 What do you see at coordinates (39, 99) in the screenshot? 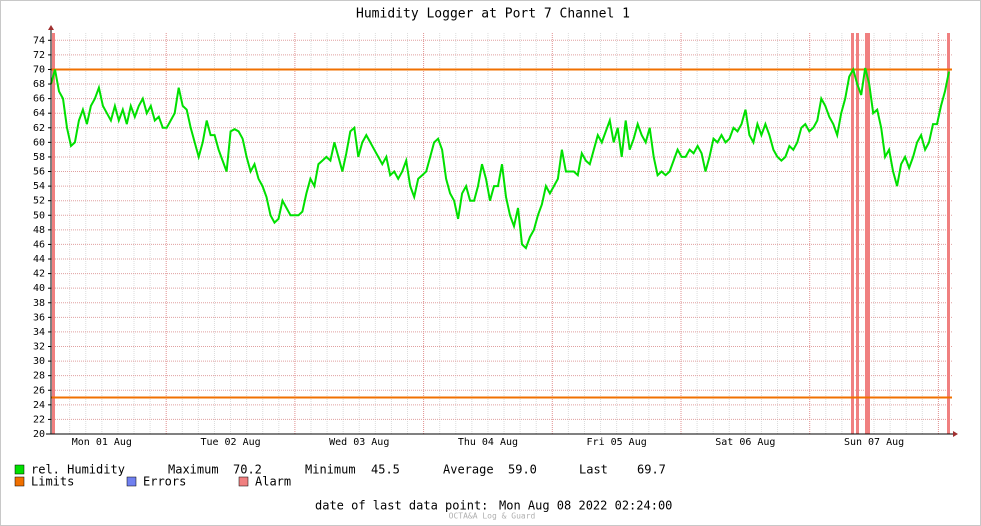
I see `y-tick-label: 66` at bounding box center [39, 99].